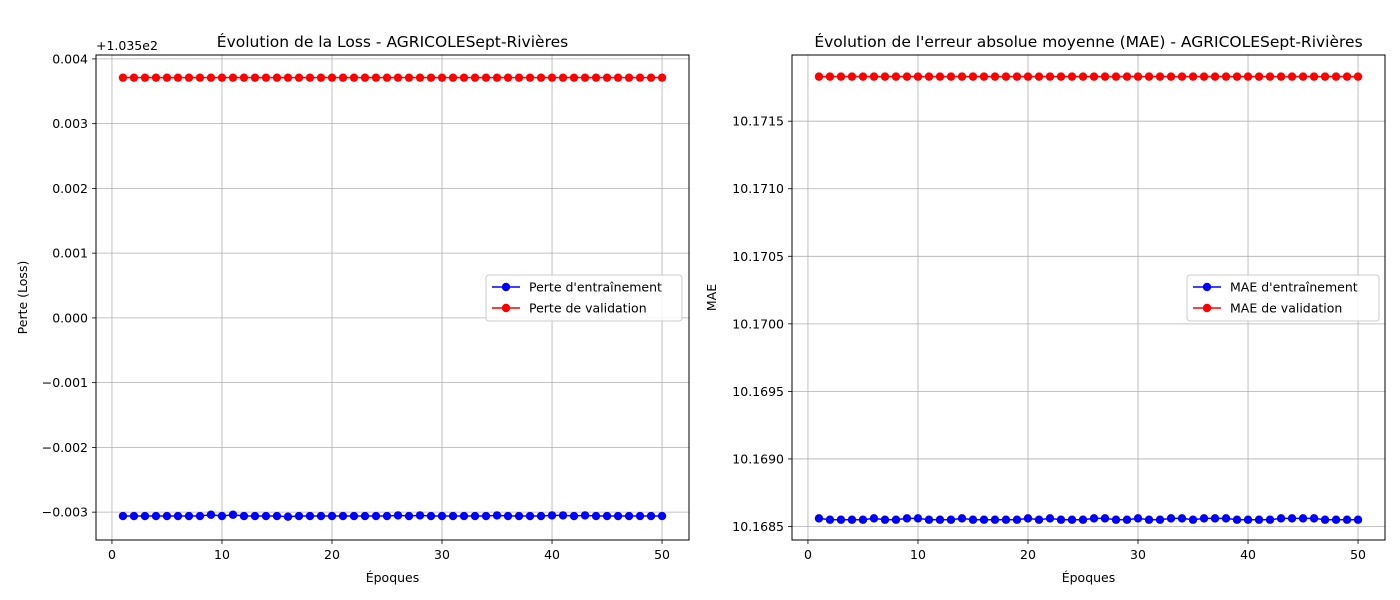 The height and width of the screenshot is (600, 1400). Describe the element at coordinates (584, 298) in the screenshot. I see `loss-legend-box` at that location.